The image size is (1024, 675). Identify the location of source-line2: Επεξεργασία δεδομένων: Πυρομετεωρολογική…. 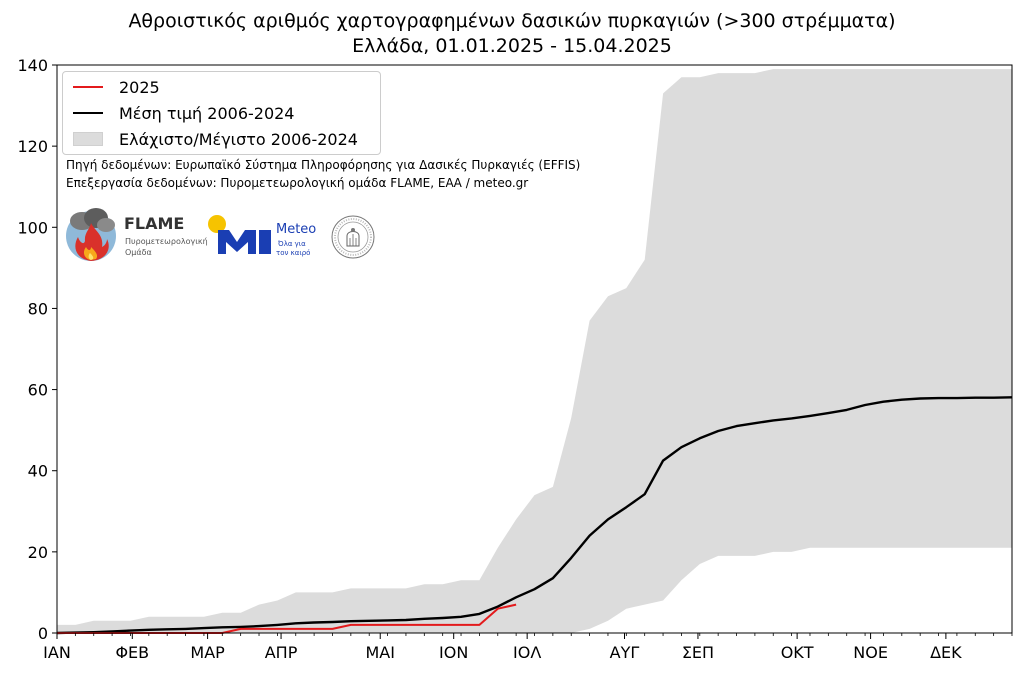
(297, 183).